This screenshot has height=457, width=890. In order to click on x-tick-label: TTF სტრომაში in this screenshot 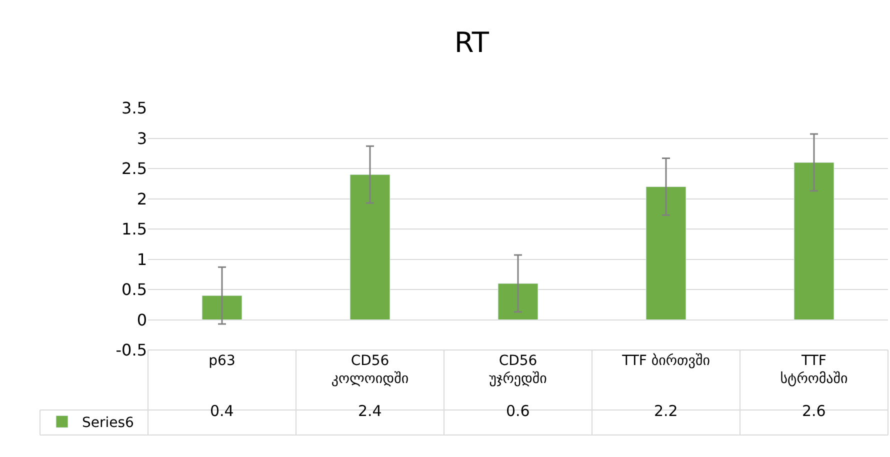, I will do `click(814, 370)`.